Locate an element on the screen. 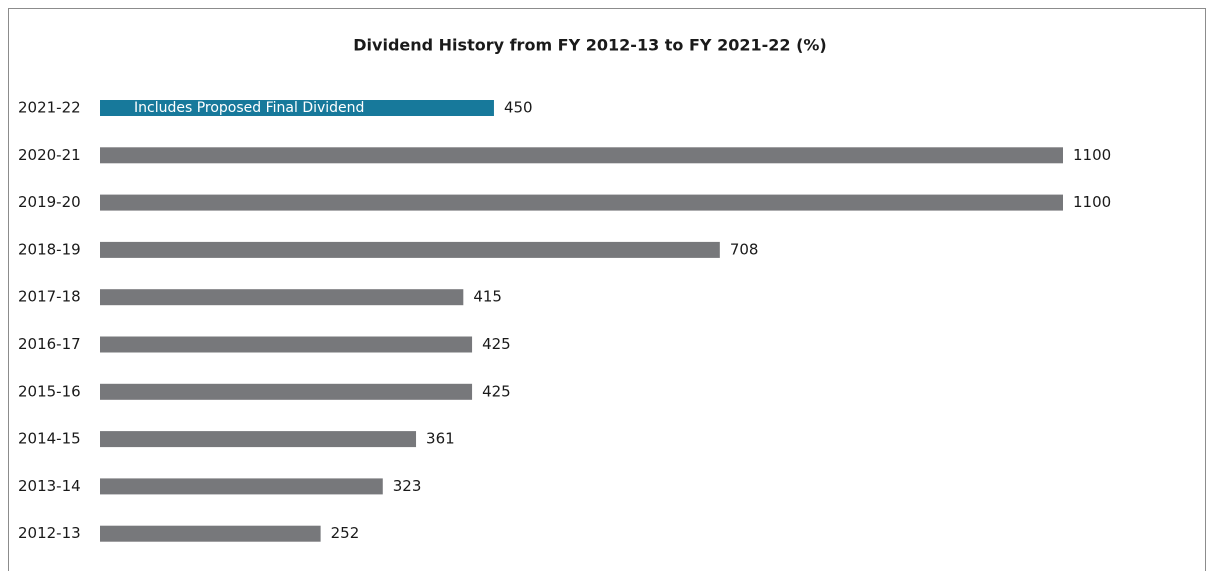 The width and height of the screenshot is (1214, 571). annotation: Includes Proposed Final Dividend is located at coordinates (249, 108).